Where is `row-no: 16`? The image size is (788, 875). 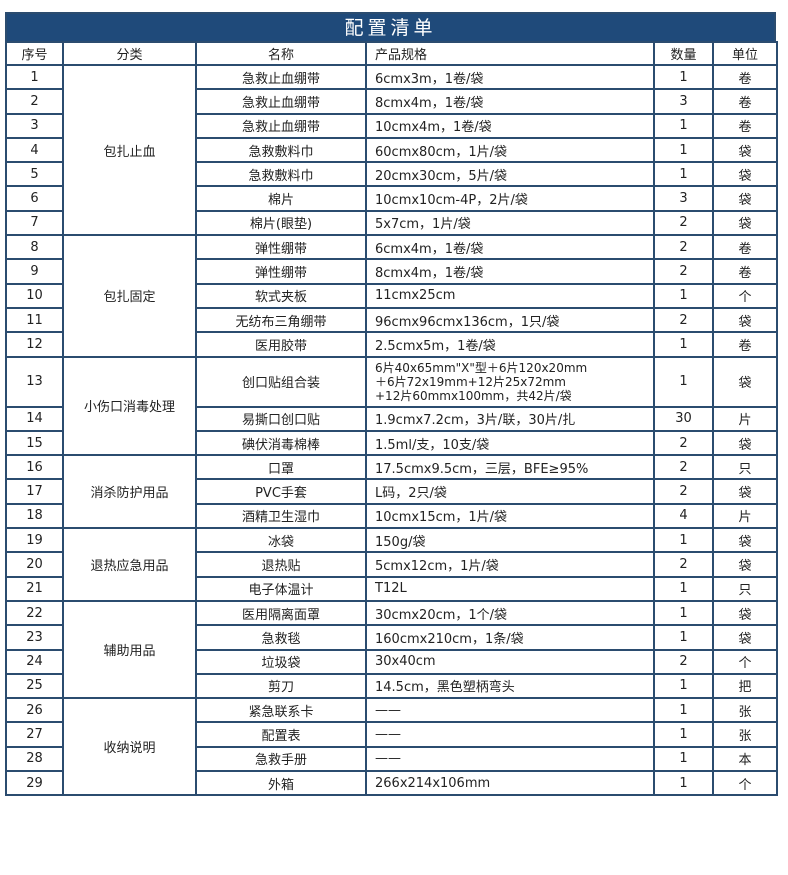
row-no: 16 is located at coordinates (34, 467).